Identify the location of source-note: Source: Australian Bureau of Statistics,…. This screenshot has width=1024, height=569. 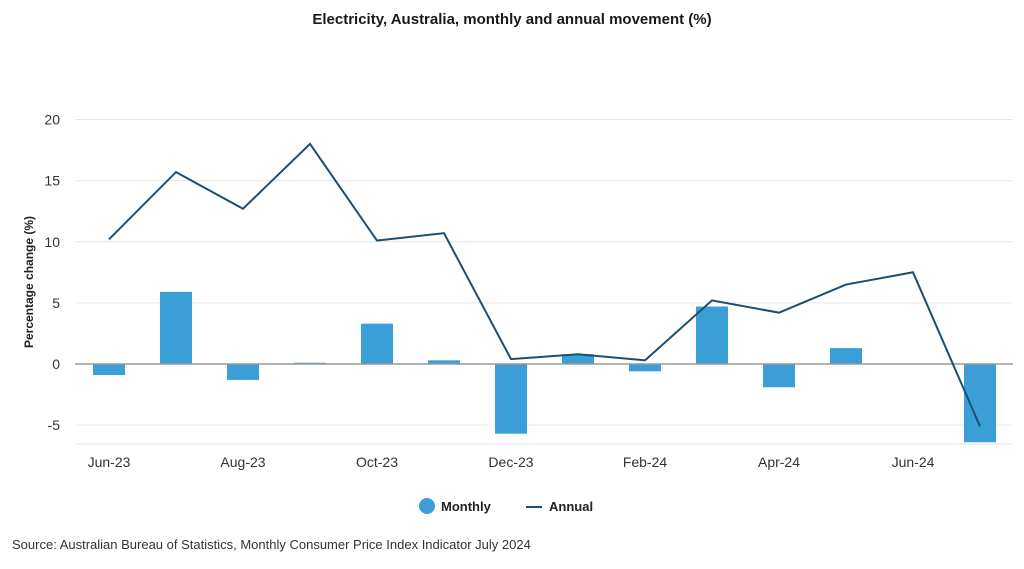
(271, 544).